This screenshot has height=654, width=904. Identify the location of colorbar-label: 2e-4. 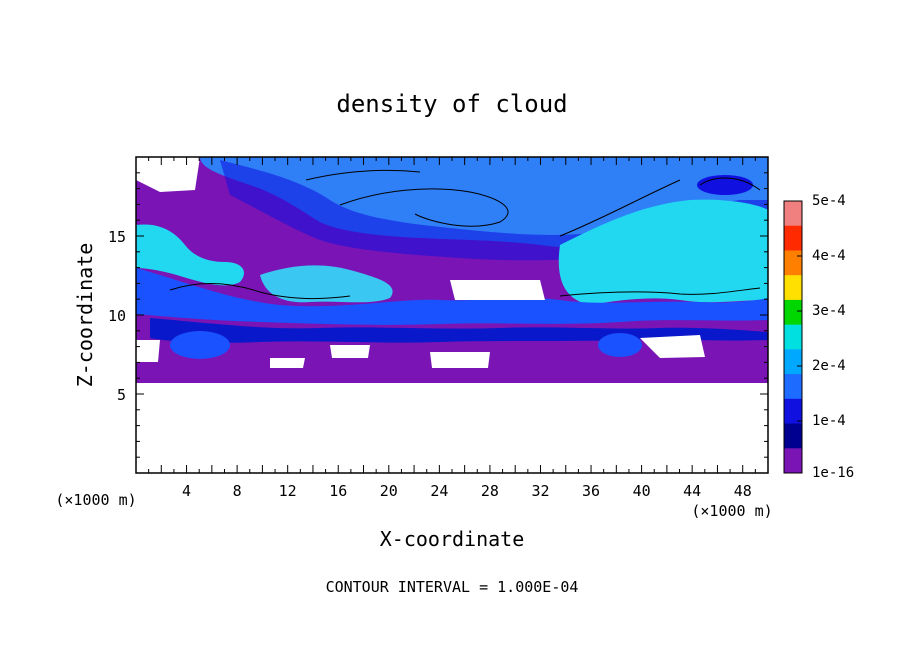
(829, 366).